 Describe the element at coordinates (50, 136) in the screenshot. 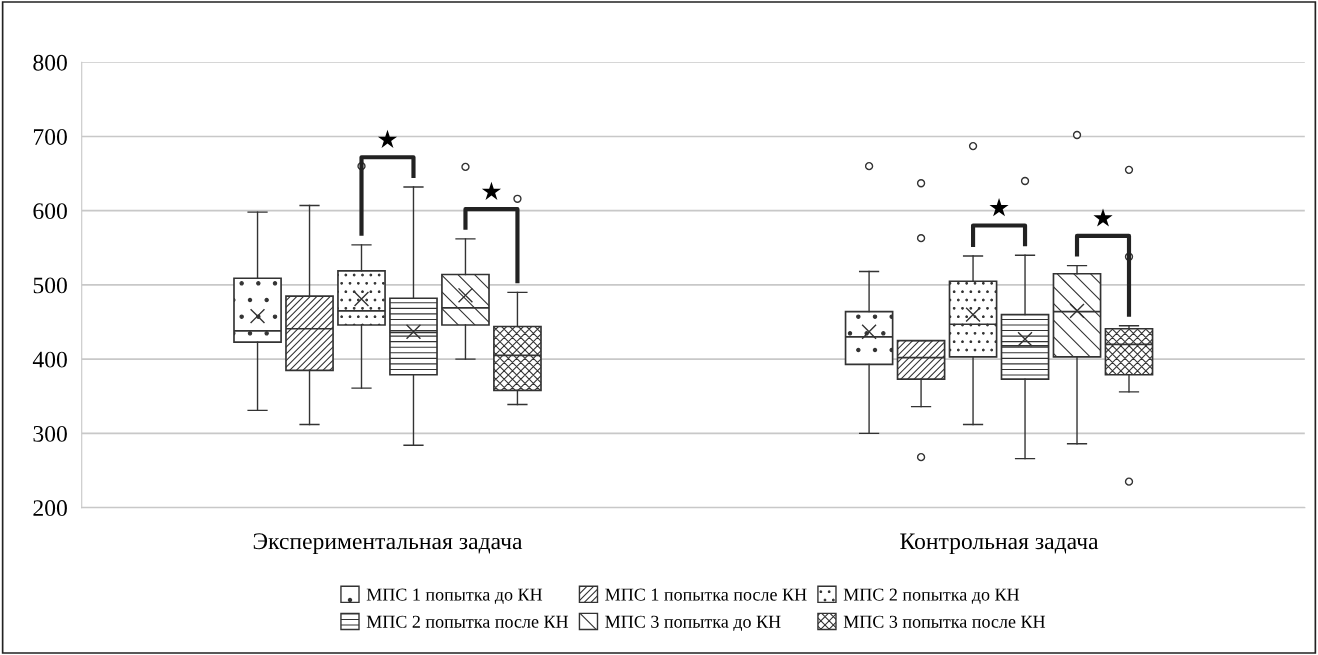

I see `y-tick-label: 700` at that location.